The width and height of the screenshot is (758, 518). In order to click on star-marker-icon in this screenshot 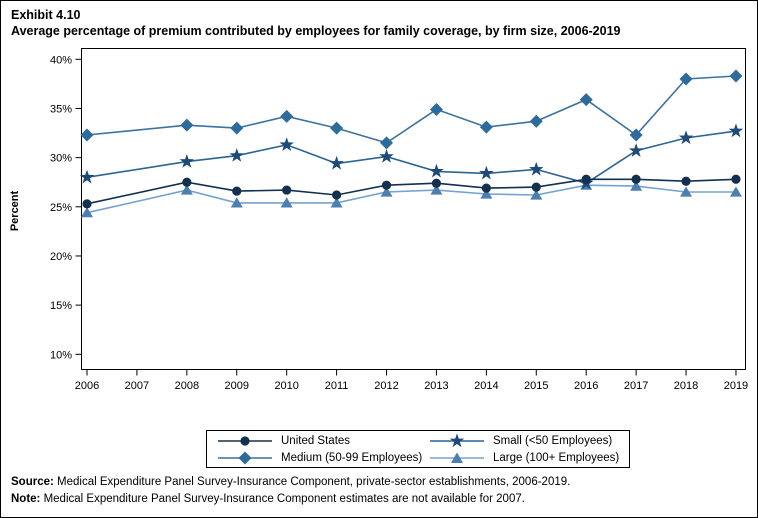, I will do `click(457, 439)`.